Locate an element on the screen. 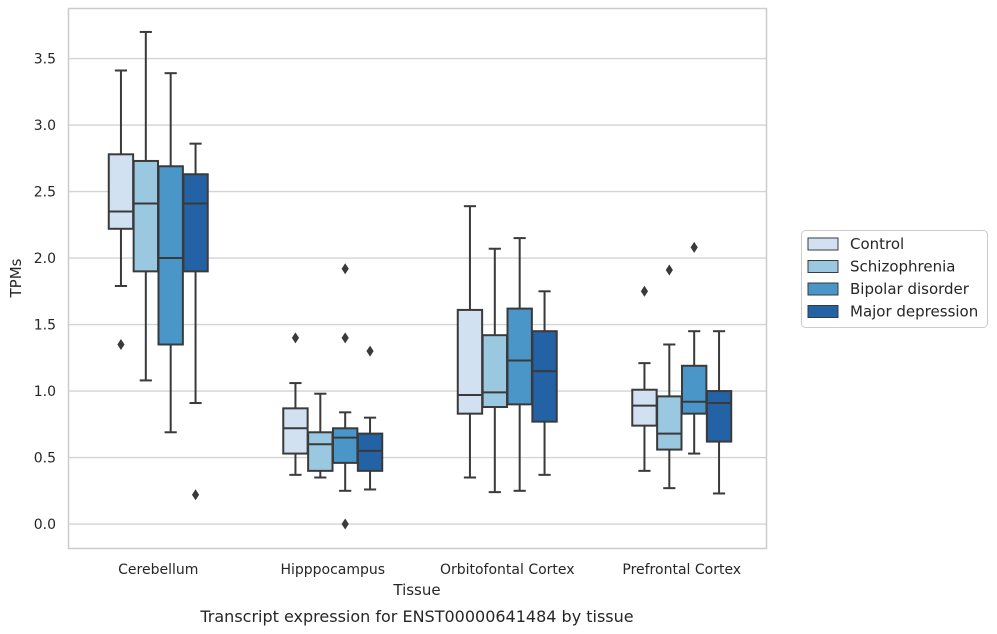 Image resolution: width=997 pixels, height=634 pixels. y-tick-label: 0.0 is located at coordinates (45, 525).